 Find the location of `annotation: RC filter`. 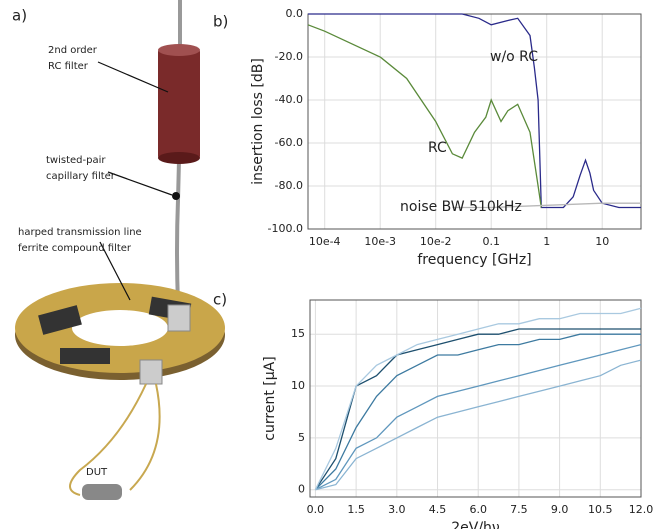

annotation: RC filter is located at coordinates (68, 66).